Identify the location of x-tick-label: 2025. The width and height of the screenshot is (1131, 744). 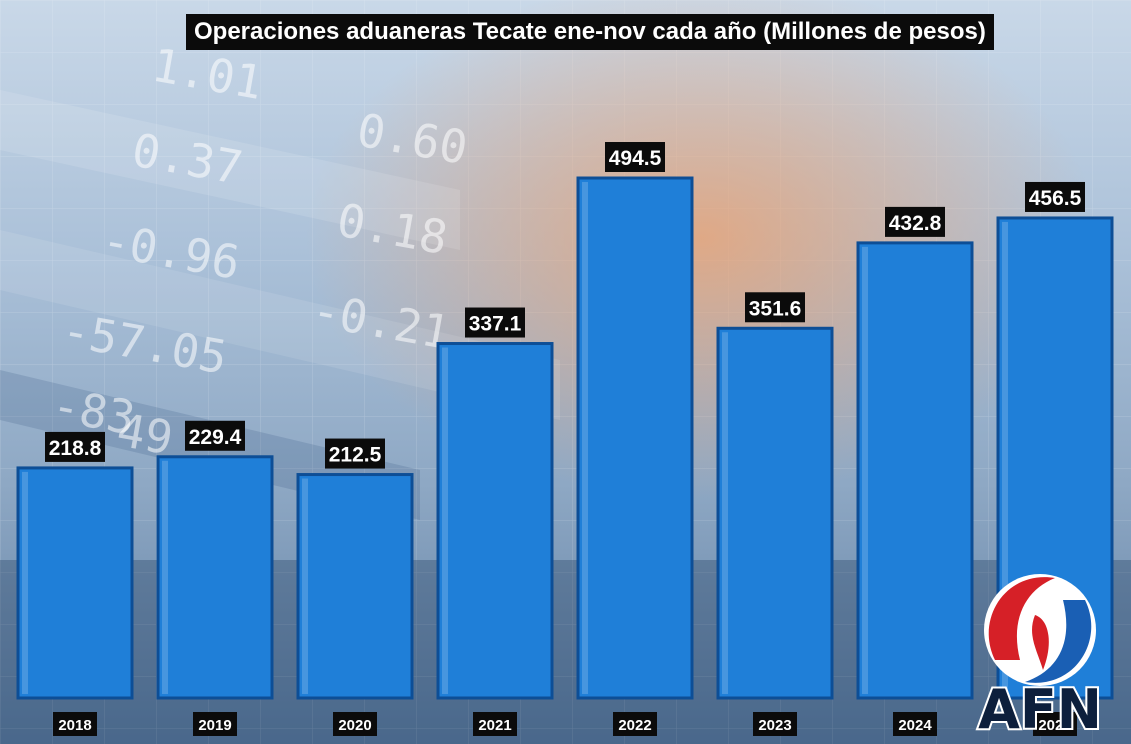
(1054, 725).